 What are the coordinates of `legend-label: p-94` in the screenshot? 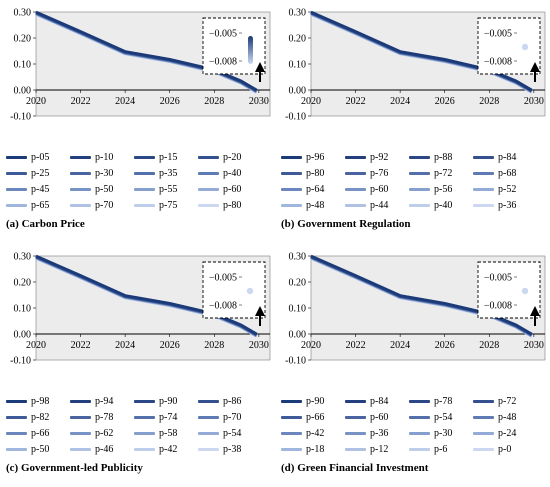 It's located at (104, 401).